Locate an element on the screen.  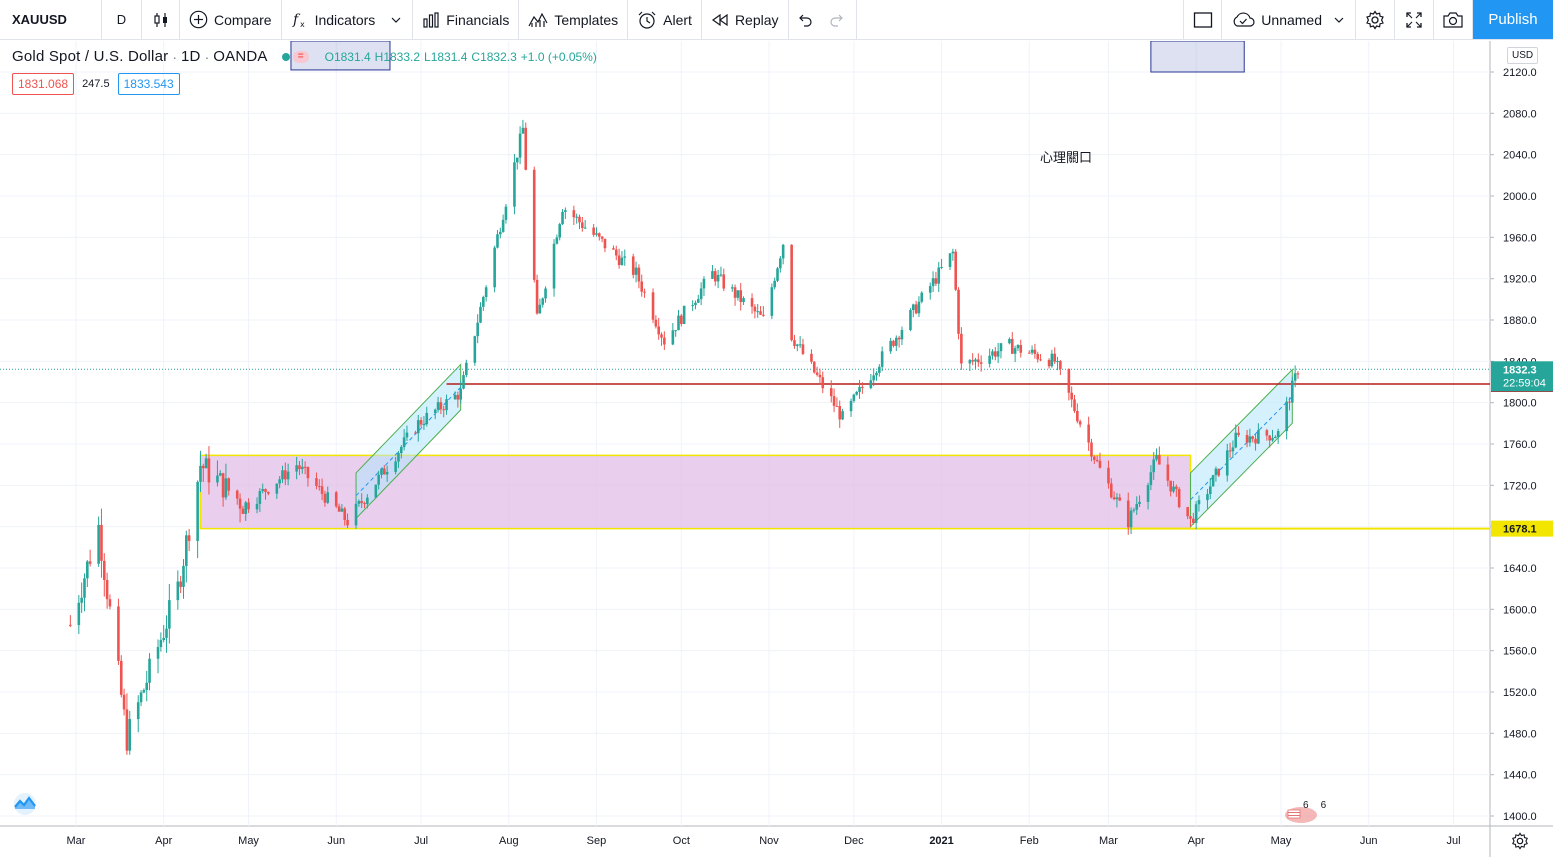
settings-button is located at coordinates (1375, 19).